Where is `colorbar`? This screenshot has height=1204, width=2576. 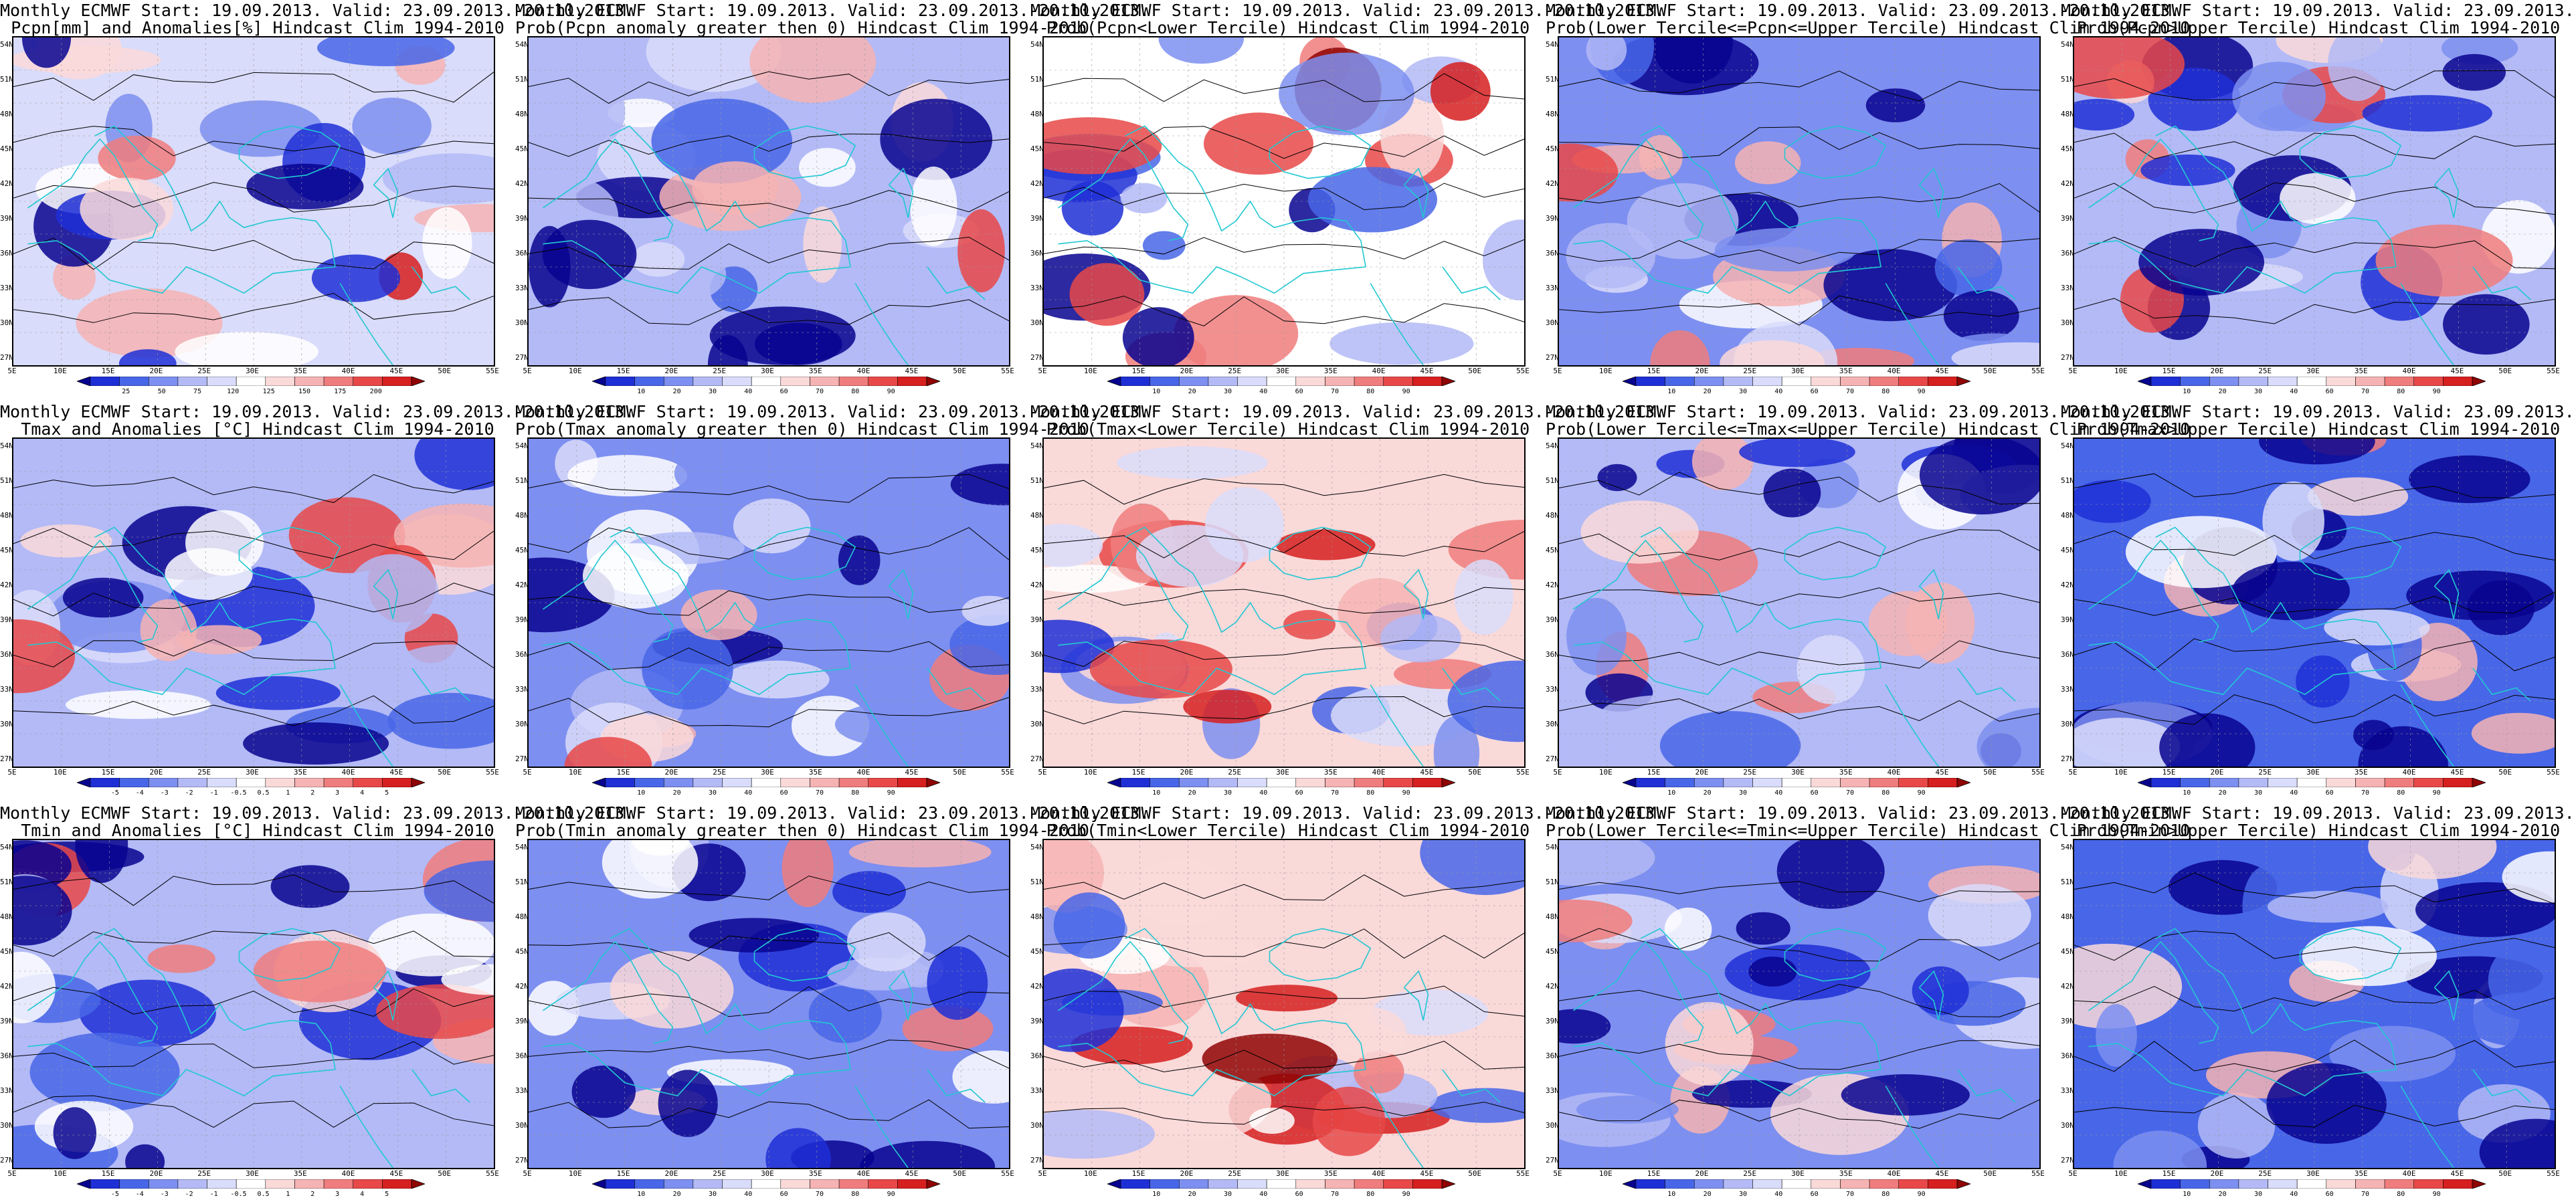 colorbar is located at coordinates (251, 782).